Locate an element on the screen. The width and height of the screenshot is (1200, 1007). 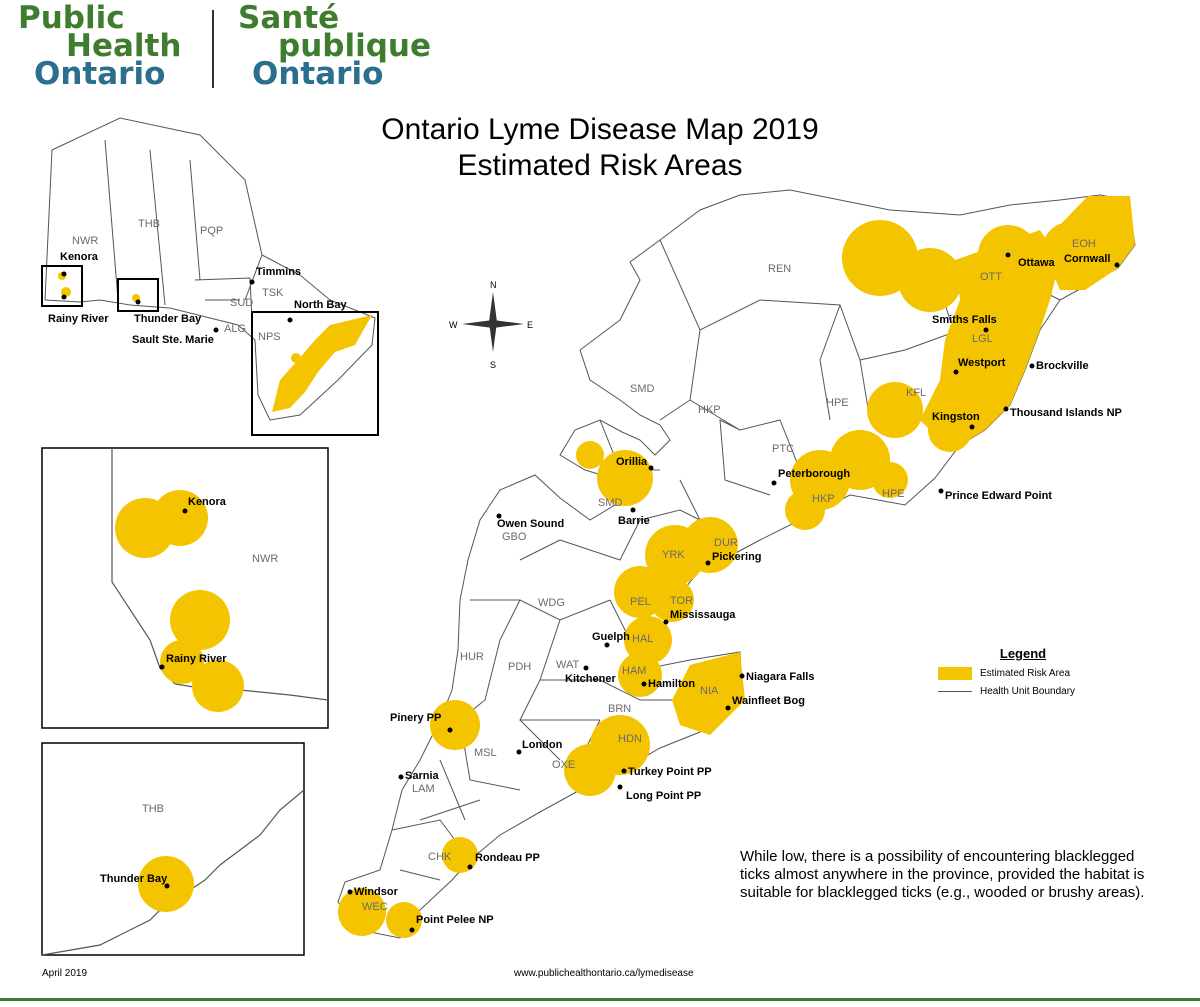
label-hamilton: Hamilton is located at coordinates (671, 684).